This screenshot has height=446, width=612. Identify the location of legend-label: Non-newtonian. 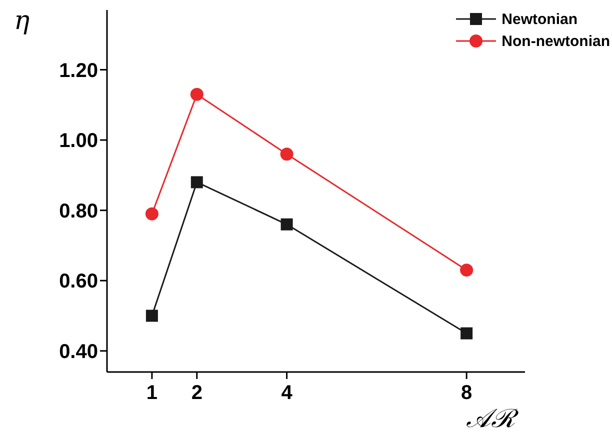
(556, 41).